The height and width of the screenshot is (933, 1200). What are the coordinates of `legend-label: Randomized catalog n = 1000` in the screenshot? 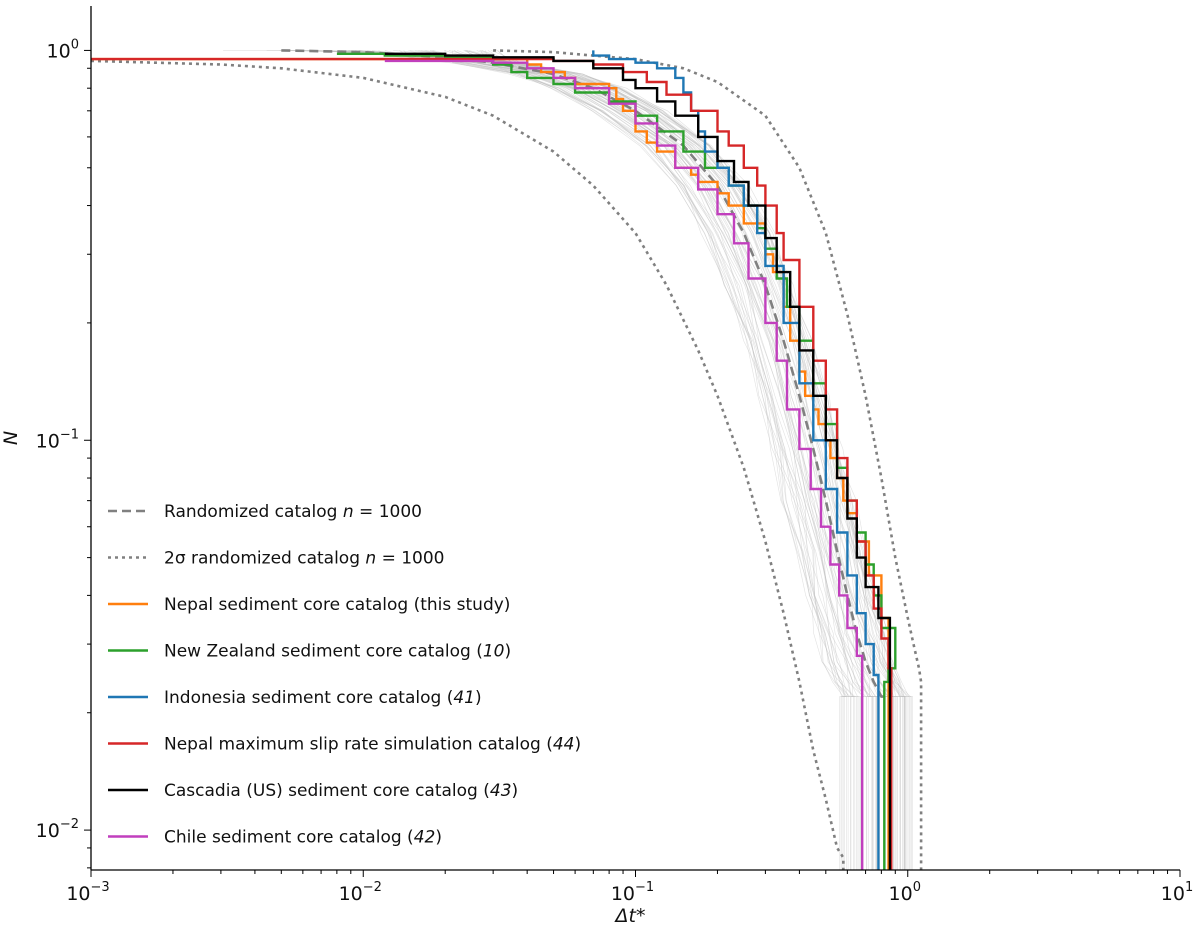 It's located at (293, 512).